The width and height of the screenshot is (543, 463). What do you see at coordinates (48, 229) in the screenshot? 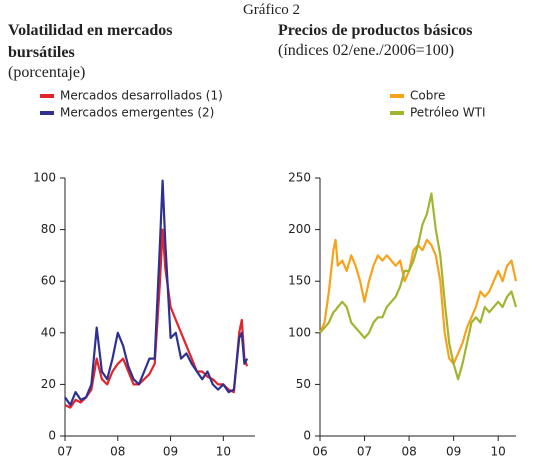
I see `y-tick-label: 80` at bounding box center [48, 229].